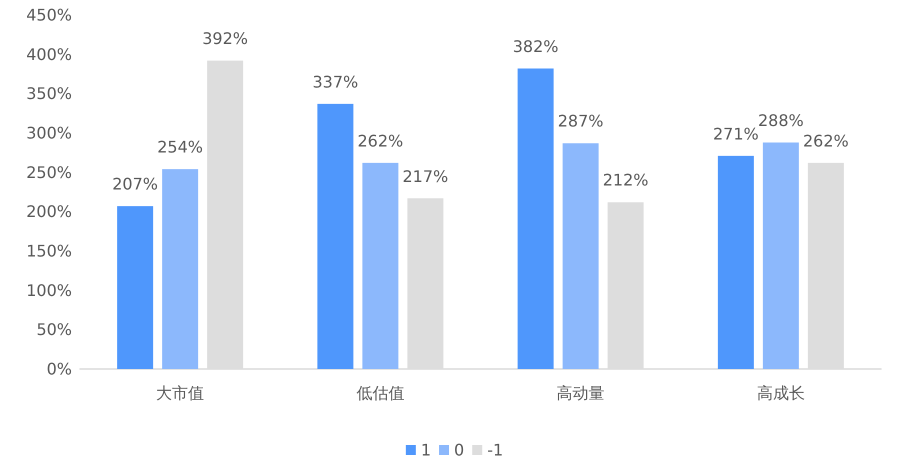 This screenshot has width=909, height=465. Describe the element at coordinates (135, 184) in the screenshot. I see `data-label: 207%` at that location.